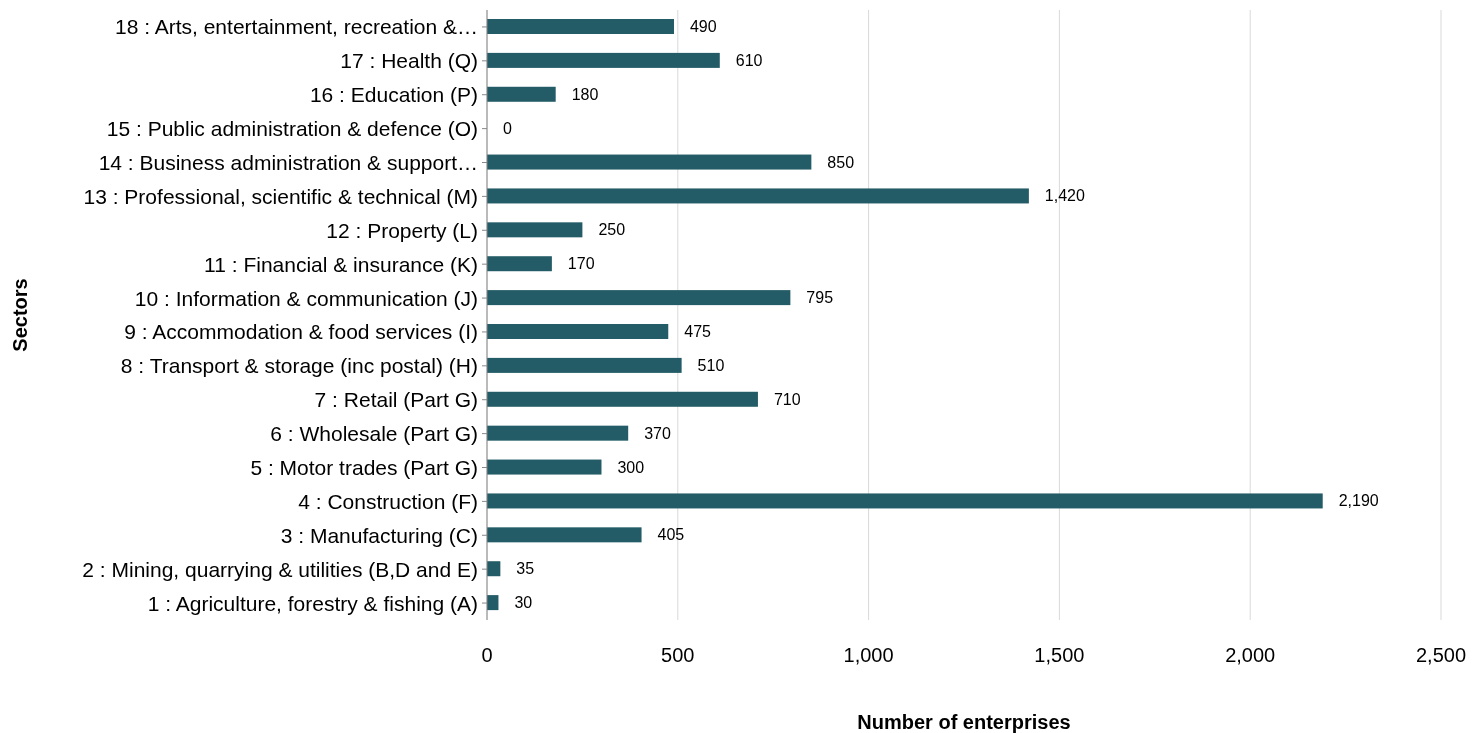 The width and height of the screenshot is (1474, 733). I want to click on y-tick-label: 6 : Wholesale (Part G), so click(374, 434).